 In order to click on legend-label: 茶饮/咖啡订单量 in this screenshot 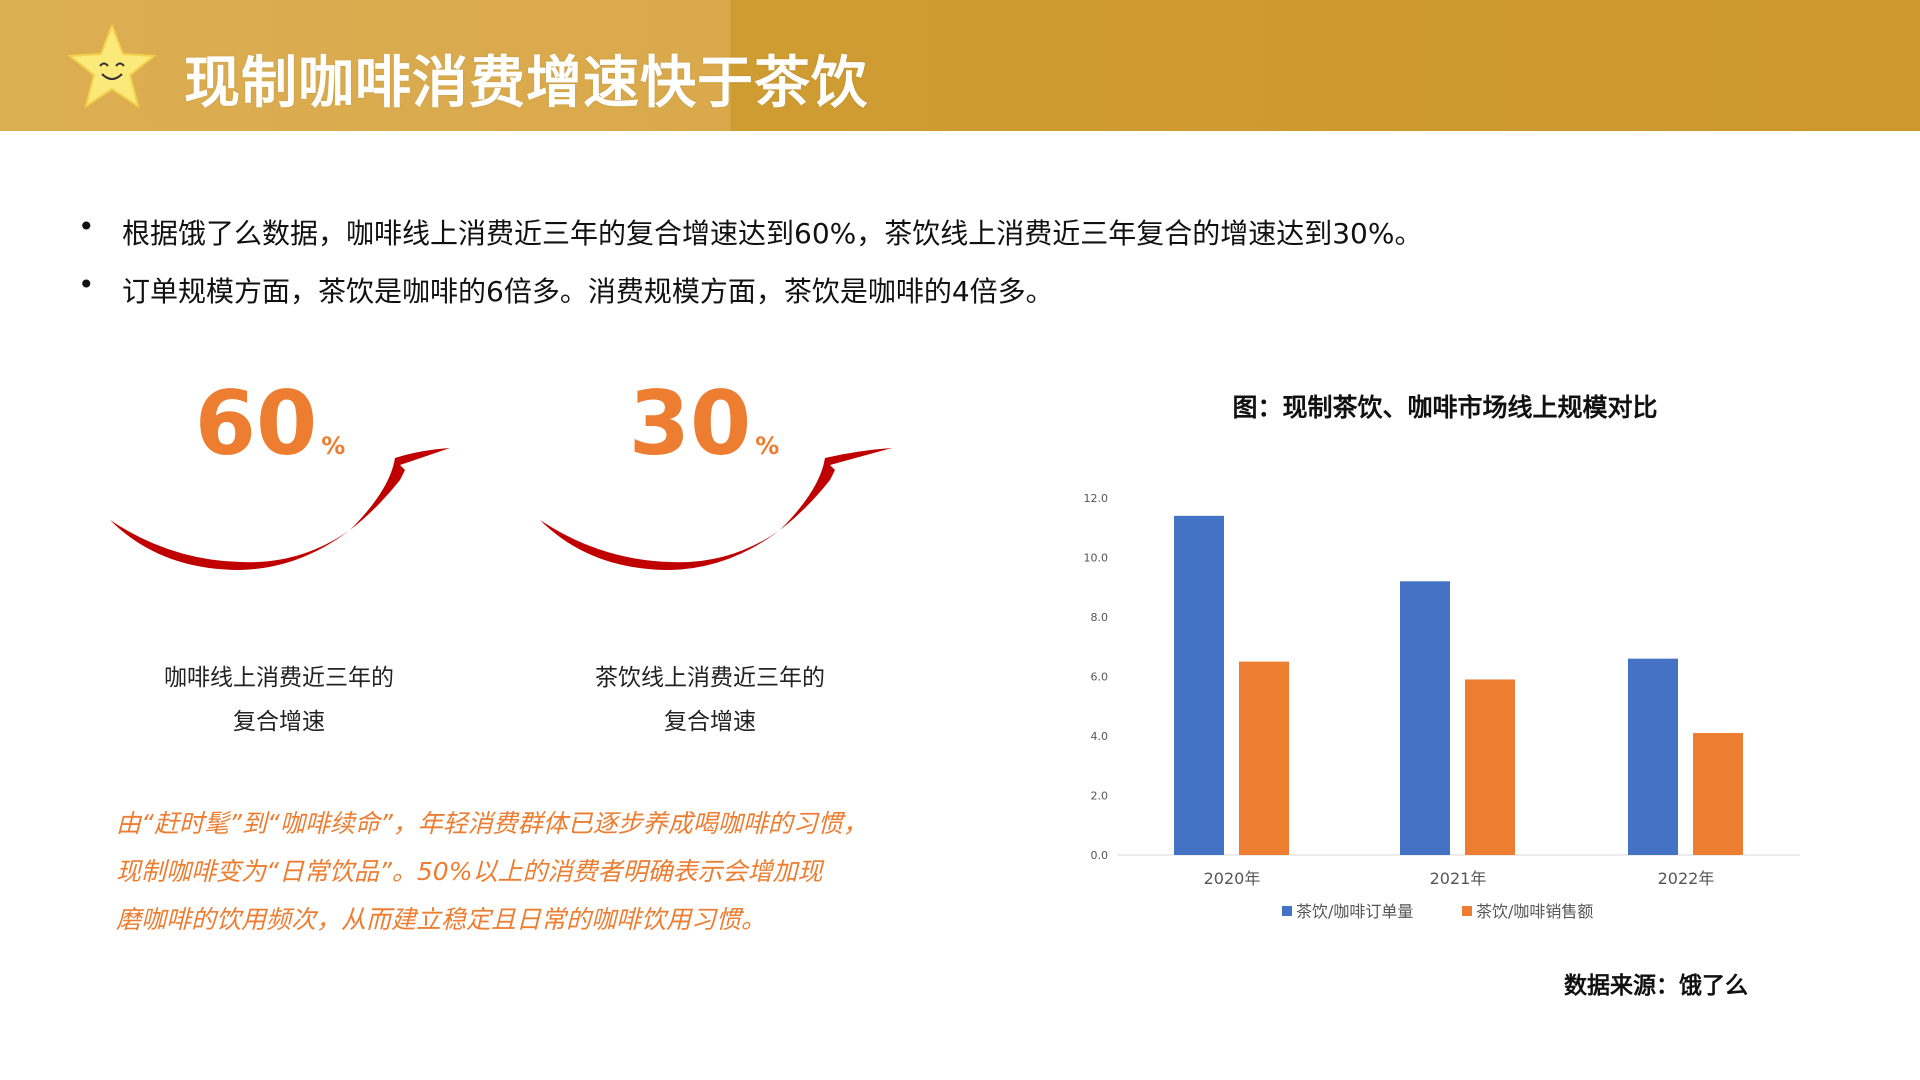, I will do `click(1354, 911)`.